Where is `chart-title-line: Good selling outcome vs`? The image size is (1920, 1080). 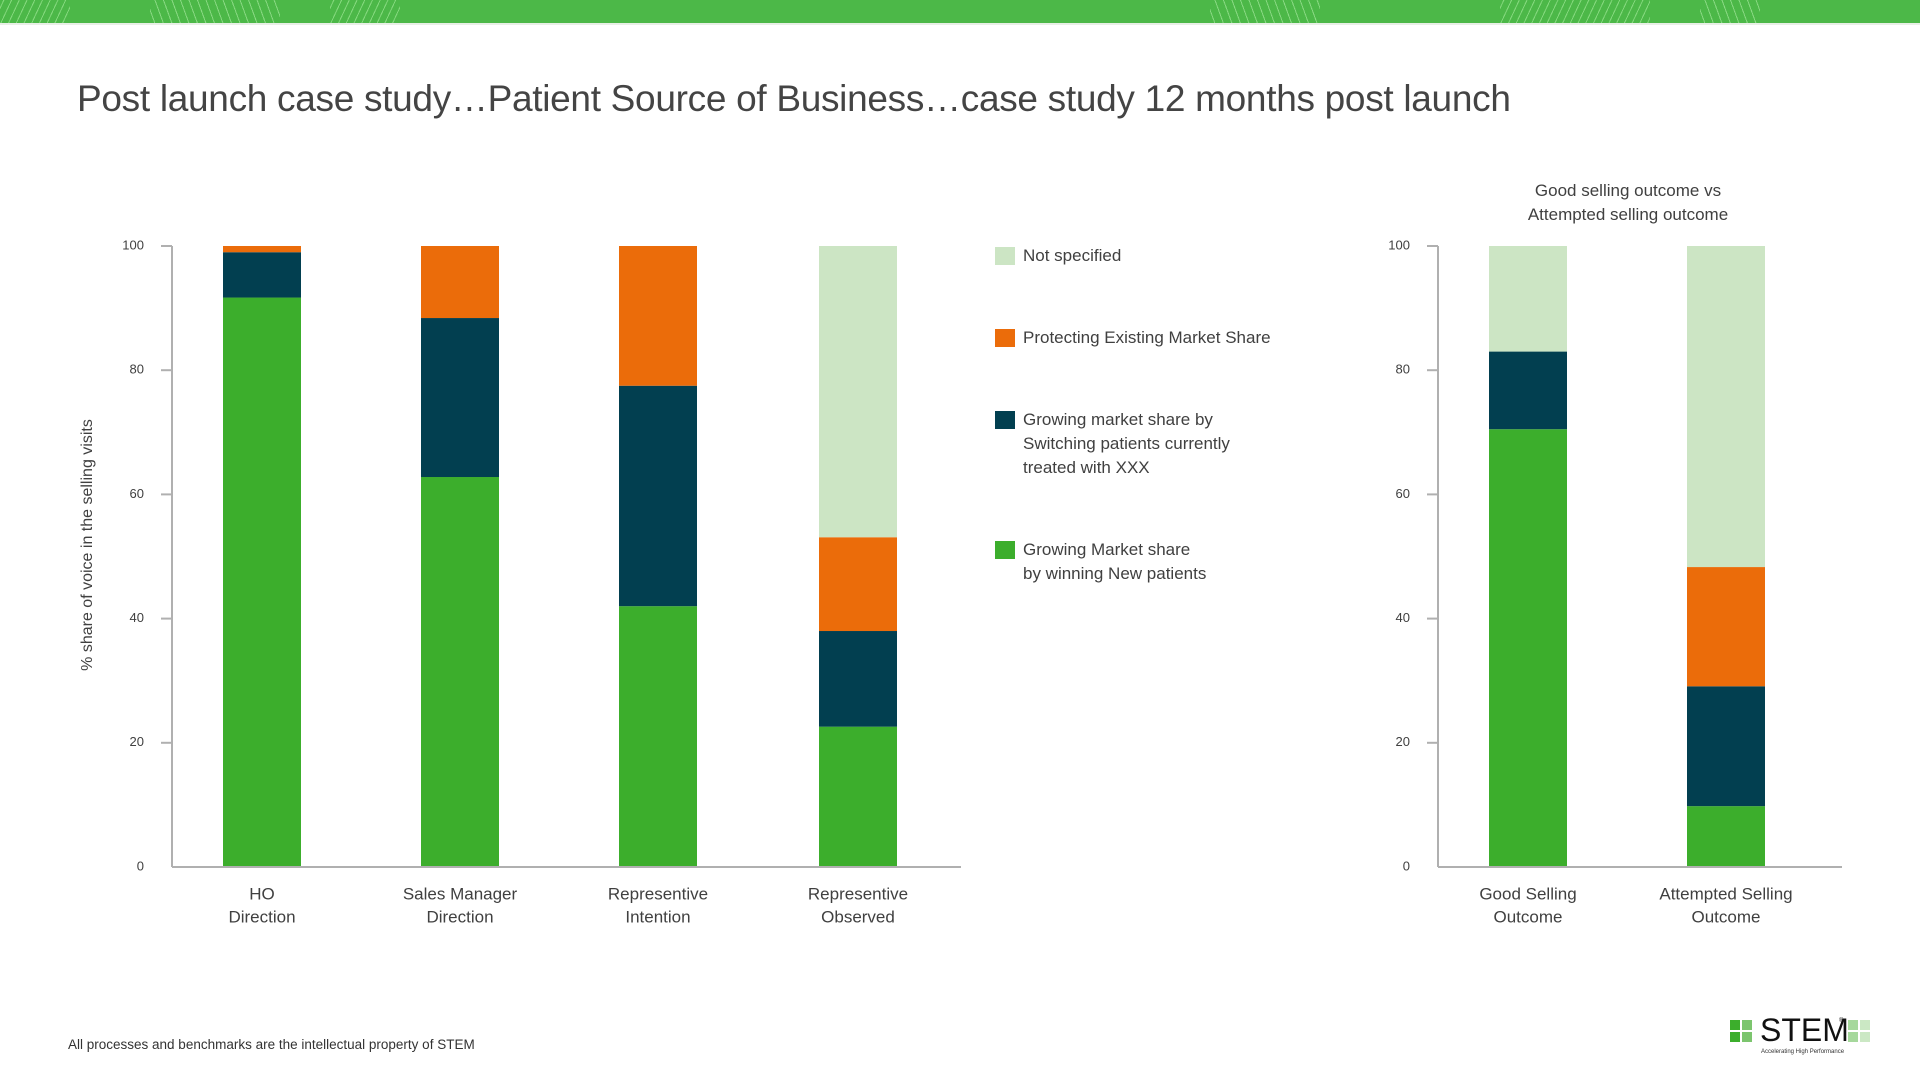
chart-title-line: Good selling outcome vs is located at coordinates (1628, 190).